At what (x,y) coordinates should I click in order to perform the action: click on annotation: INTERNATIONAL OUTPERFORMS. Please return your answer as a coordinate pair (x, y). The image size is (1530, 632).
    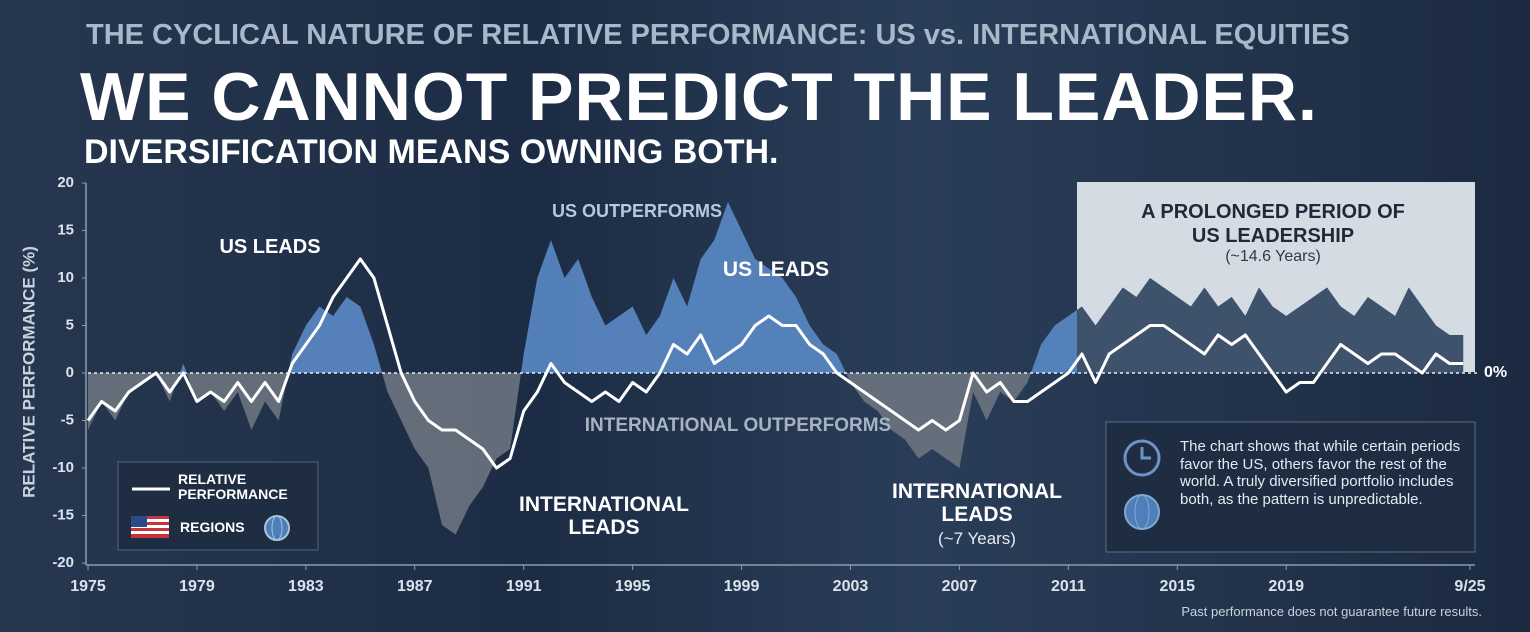
    Looking at the image, I should click on (738, 425).